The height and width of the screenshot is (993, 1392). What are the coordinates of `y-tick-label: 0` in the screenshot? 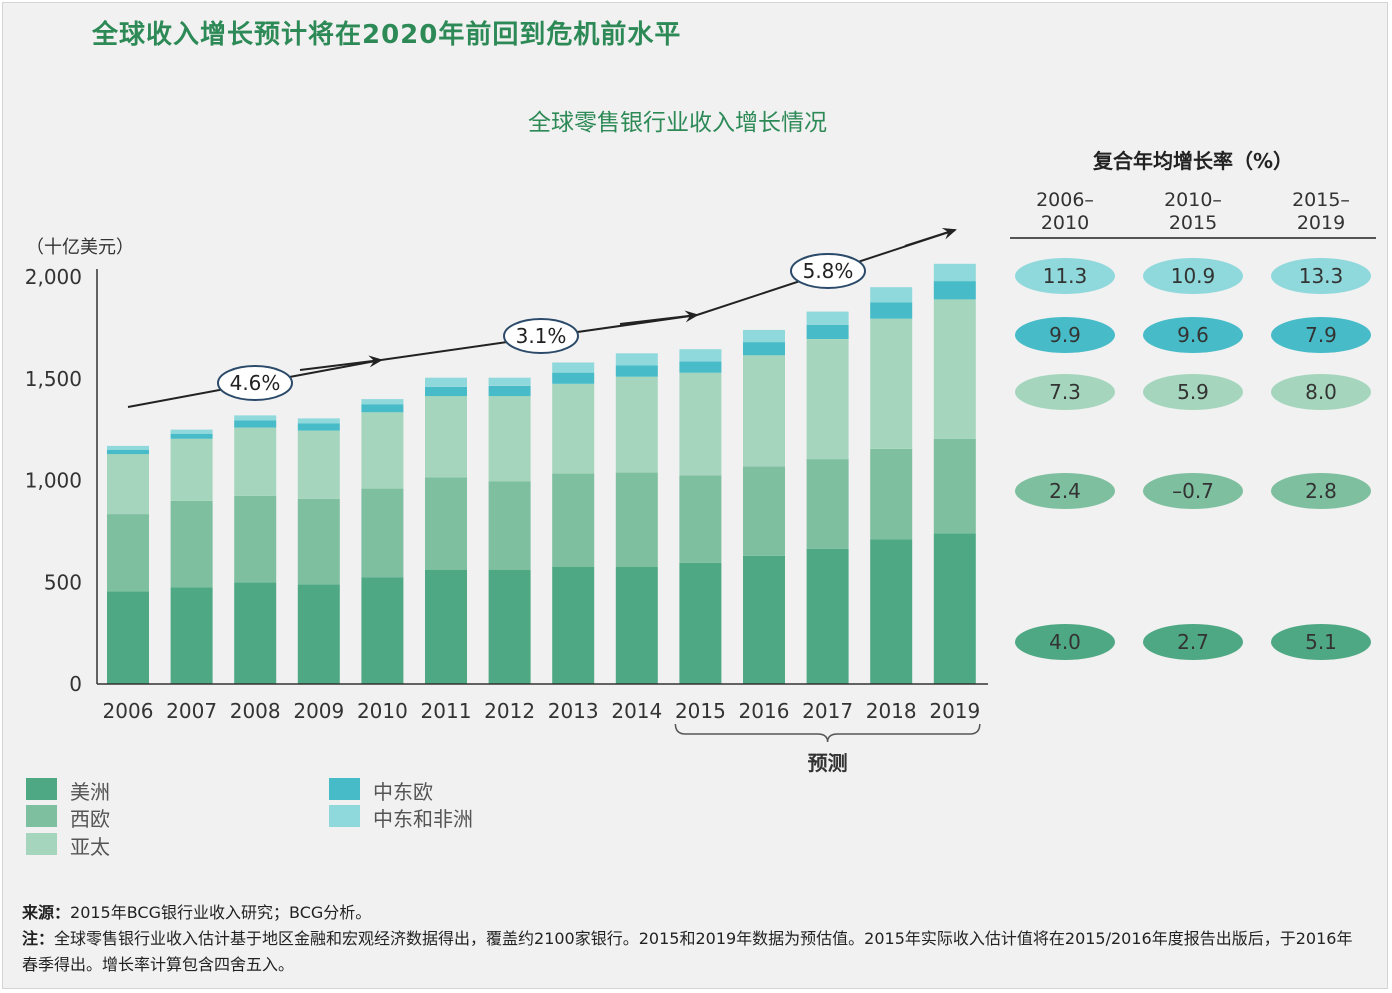 It's located at (75, 684).